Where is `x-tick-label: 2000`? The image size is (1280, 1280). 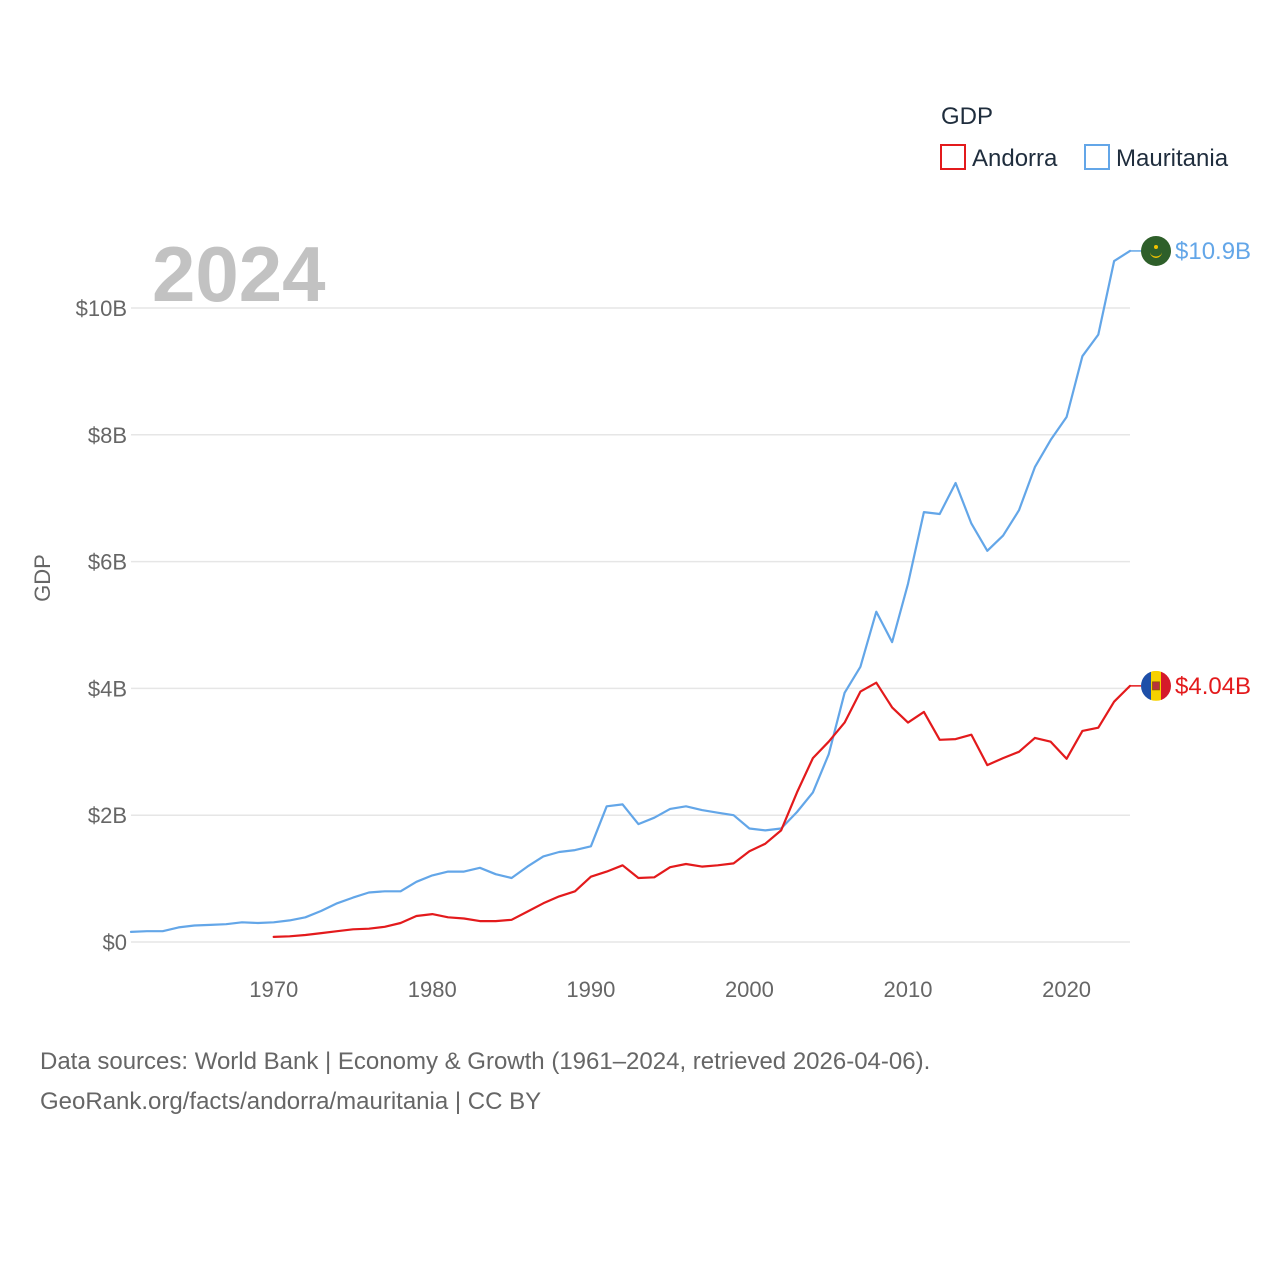 x-tick-label: 2000 is located at coordinates (749, 989).